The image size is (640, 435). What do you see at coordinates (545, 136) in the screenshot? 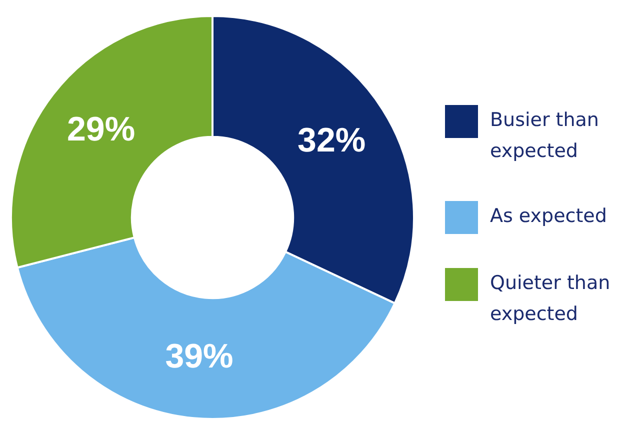
I see `legend-label: Busier than expected` at bounding box center [545, 136].